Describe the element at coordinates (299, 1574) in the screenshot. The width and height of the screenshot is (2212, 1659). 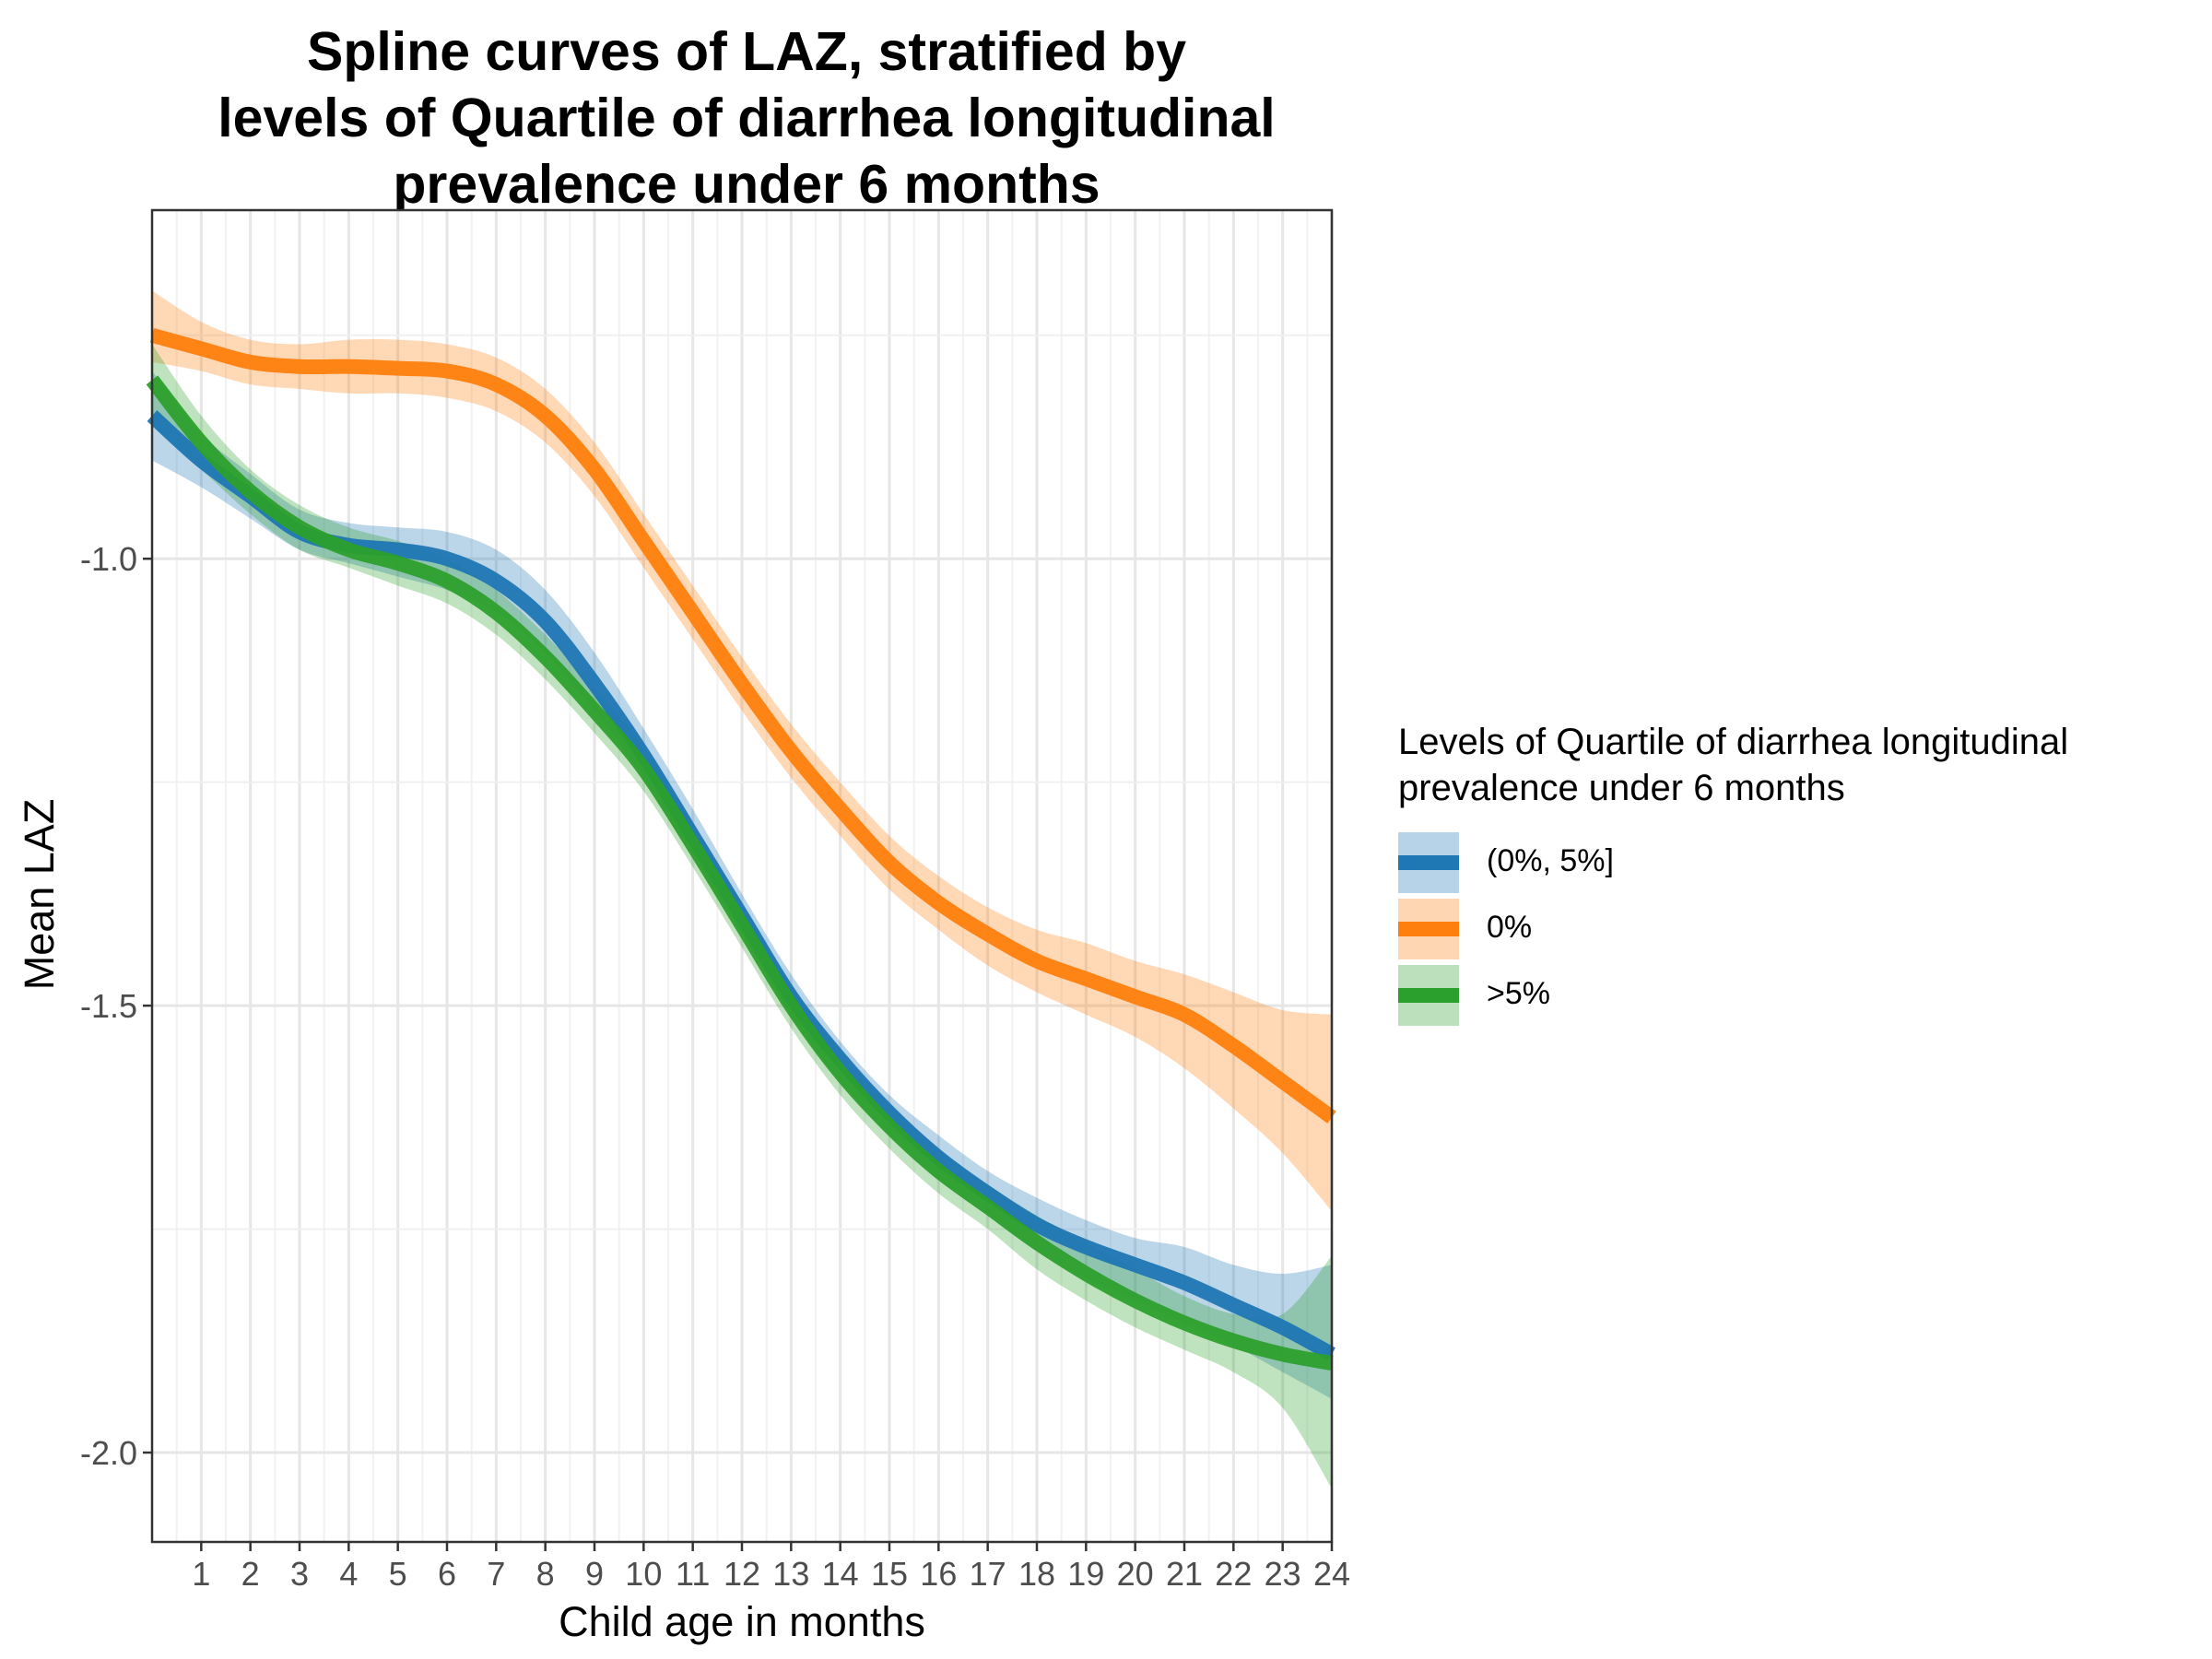
I see `x-tick-label: 3` at that location.